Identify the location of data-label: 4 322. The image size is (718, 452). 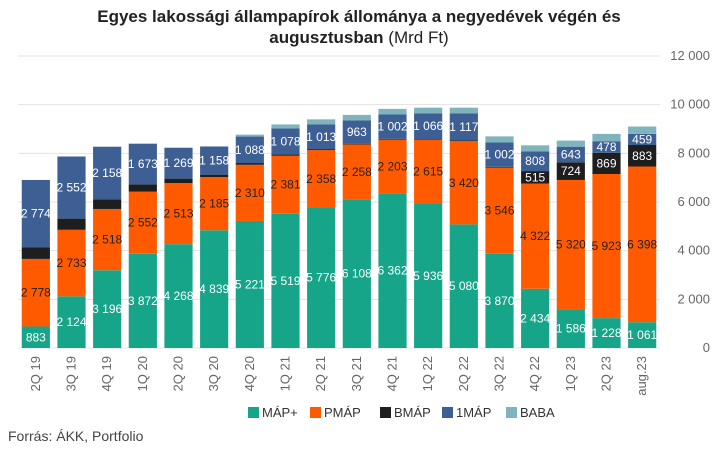
(535, 236).